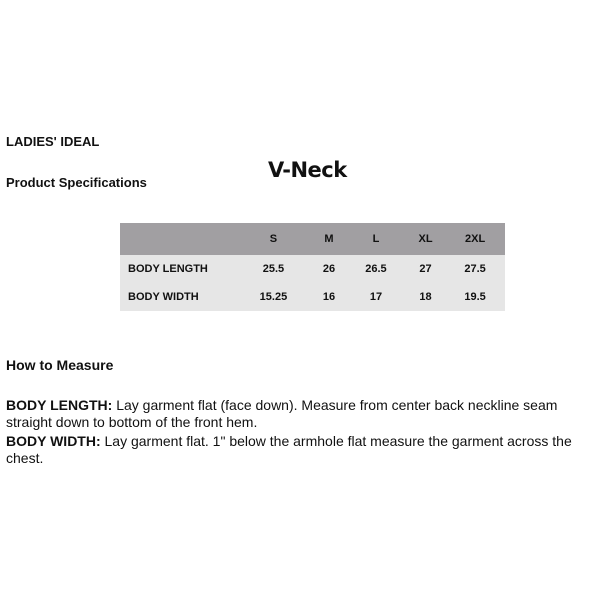 The image size is (600, 600). What do you see at coordinates (329, 269) in the screenshot?
I see `table-cell: 26` at bounding box center [329, 269].